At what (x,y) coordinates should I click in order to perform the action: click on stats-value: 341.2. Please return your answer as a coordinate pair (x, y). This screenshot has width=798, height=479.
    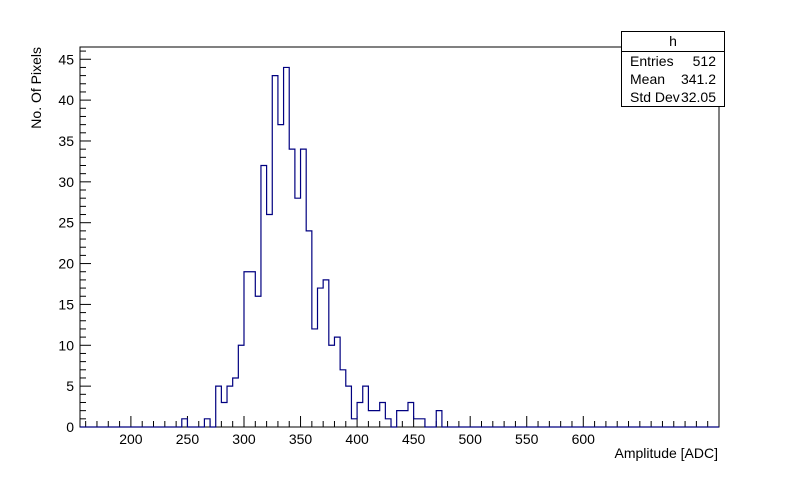
    Looking at the image, I should click on (698, 79).